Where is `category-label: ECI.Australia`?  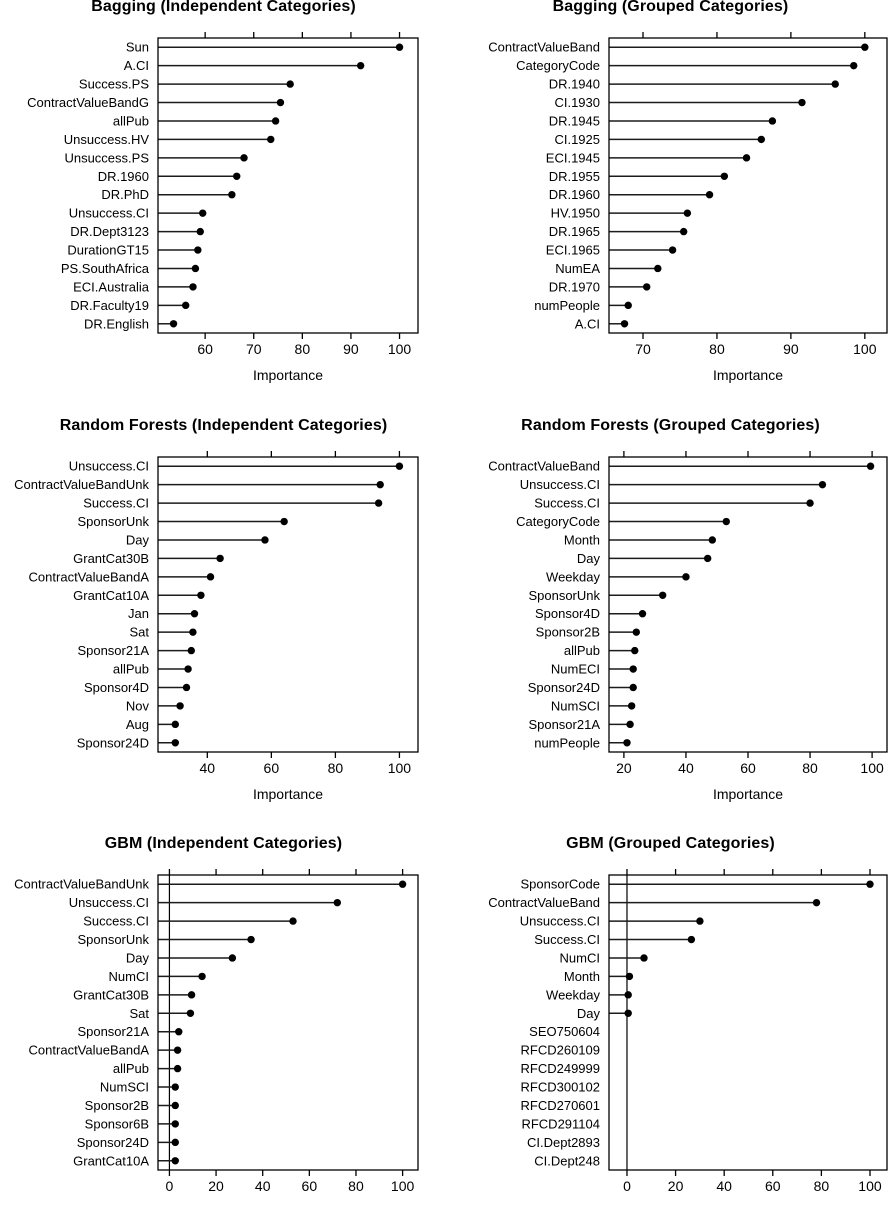
category-label: ECI.Australia is located at coordinates (111, 286).